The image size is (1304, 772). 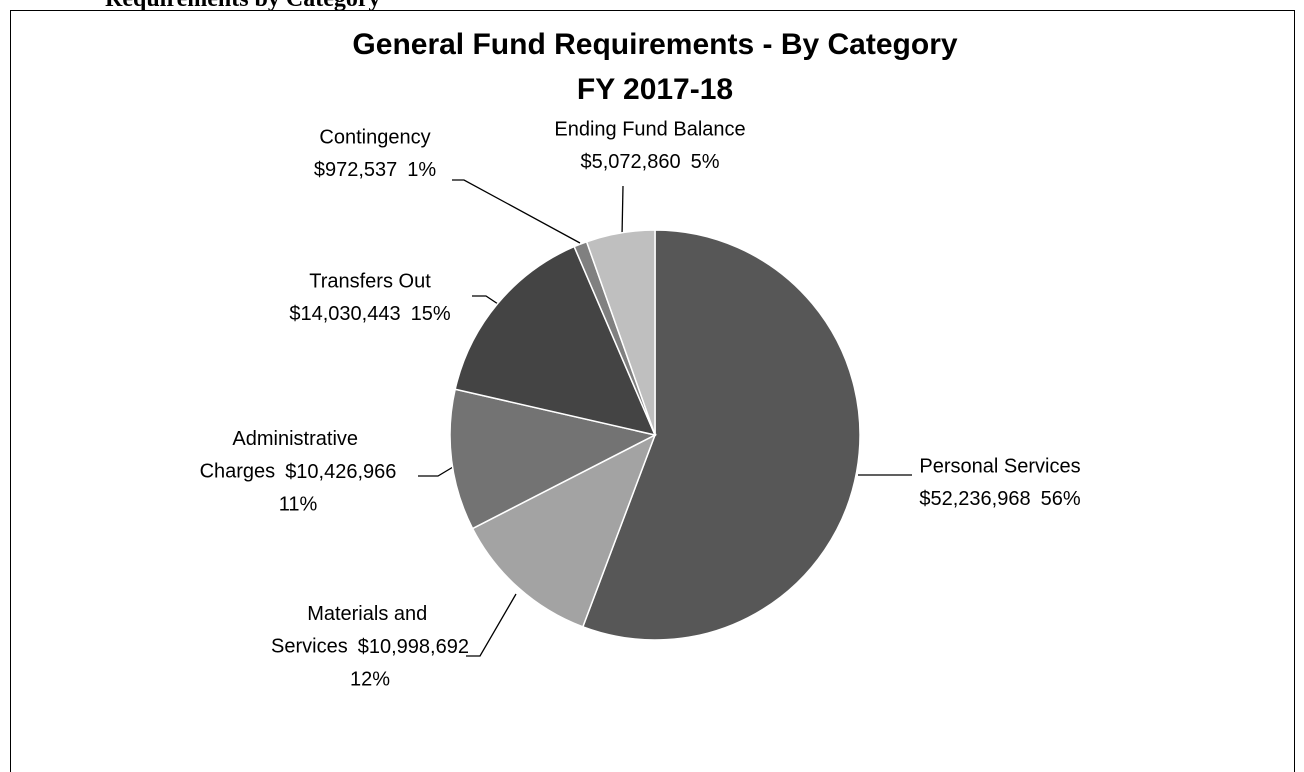 What do you see at coordinates (649, 129) in the screenshot?
I see `slice-label-name: Ending Fund Balance` at bounding box center [649, 129].